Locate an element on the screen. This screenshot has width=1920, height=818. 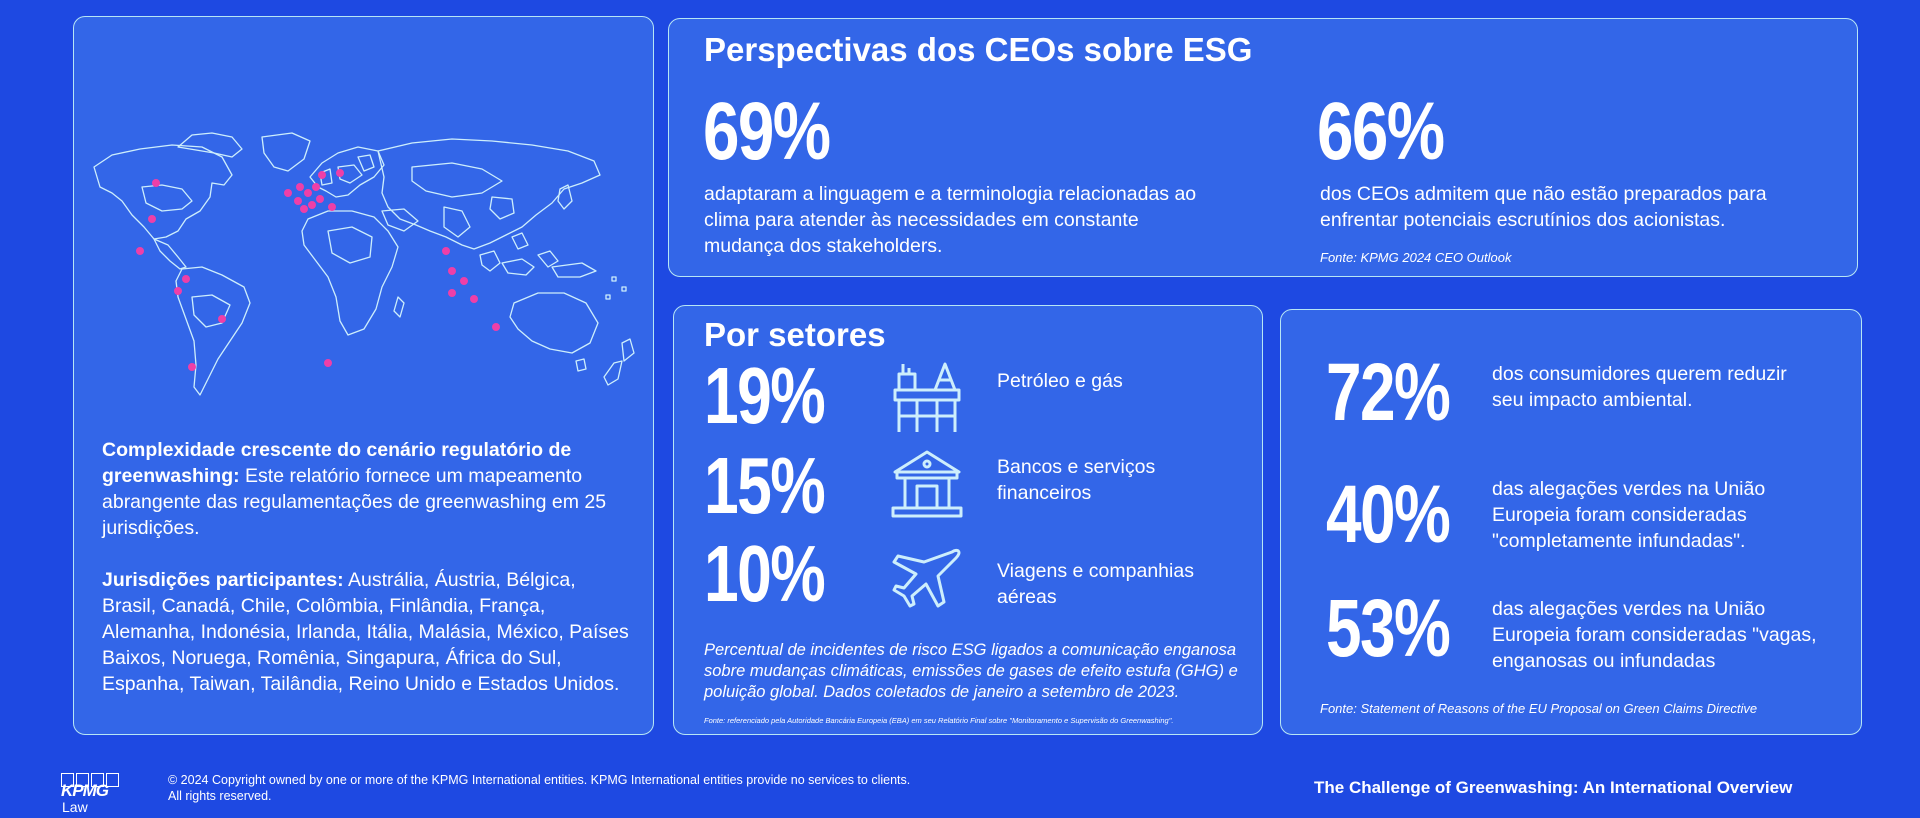
logo-wordmark: KPMG is located at coordinates (85, 790).